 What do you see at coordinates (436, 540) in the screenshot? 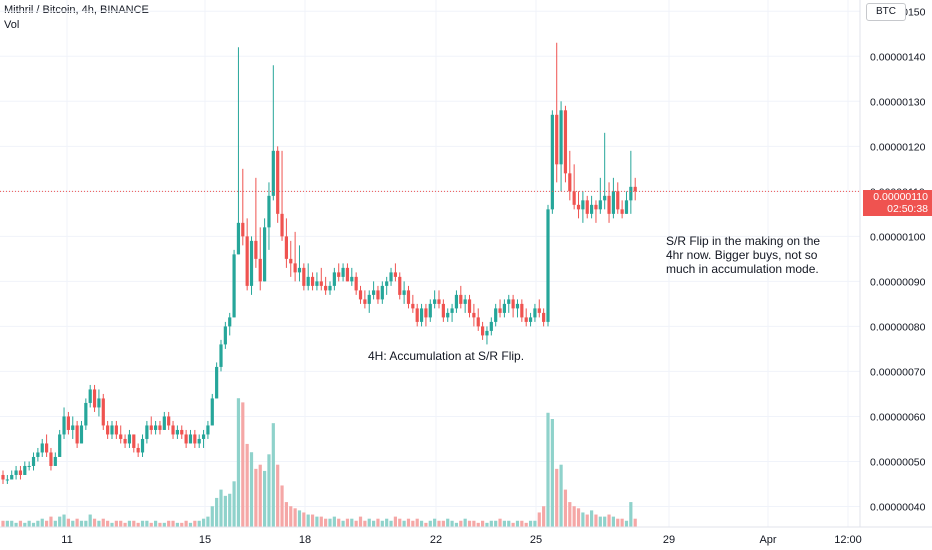
I see `x-tick-label: 22` at bounding box center [436, 540].